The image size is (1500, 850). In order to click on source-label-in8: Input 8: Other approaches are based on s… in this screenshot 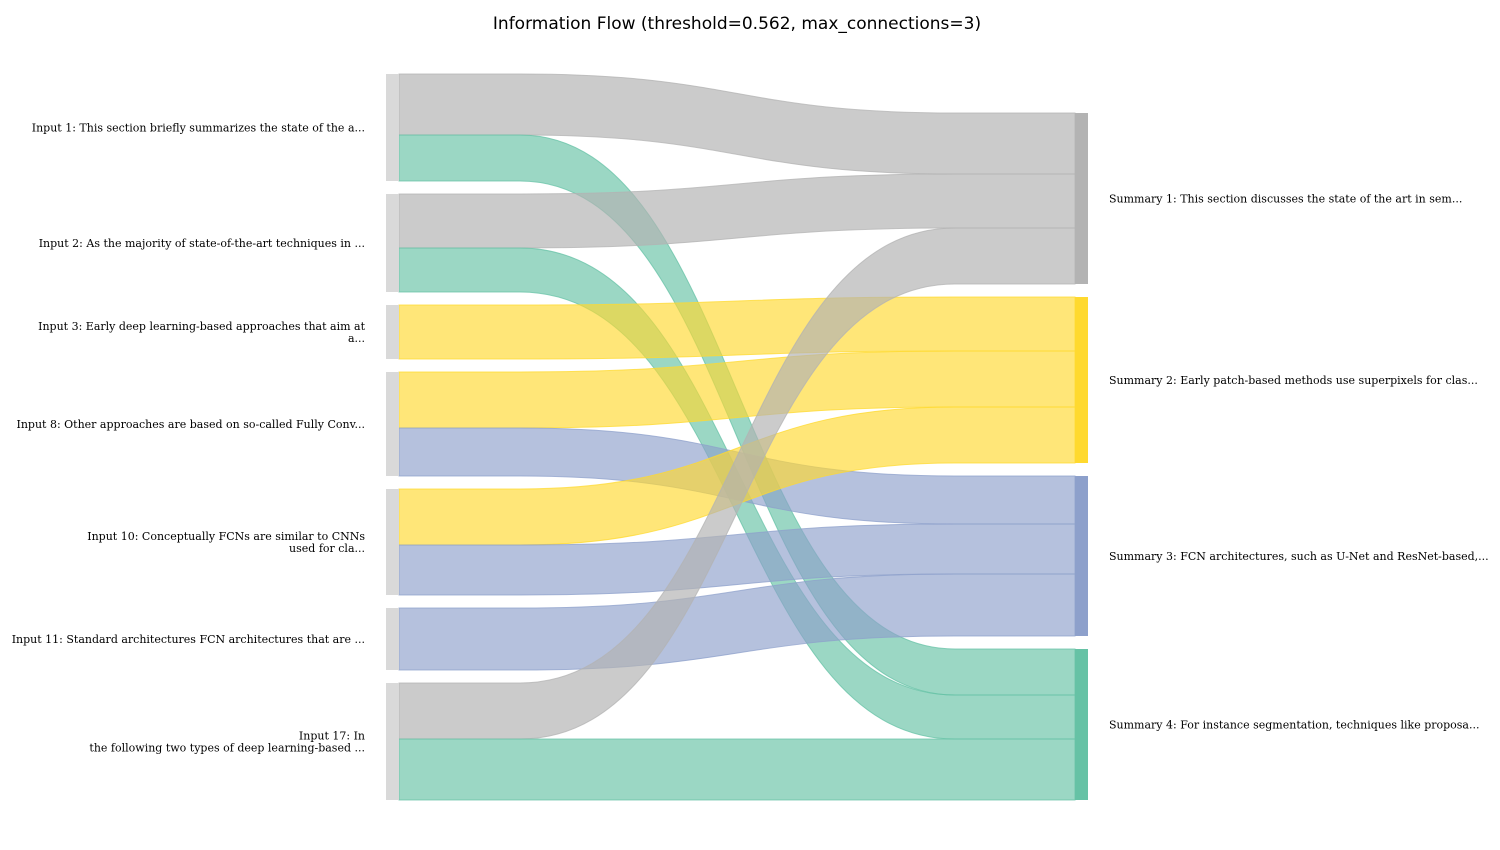, I will do `click(190, 424)`.